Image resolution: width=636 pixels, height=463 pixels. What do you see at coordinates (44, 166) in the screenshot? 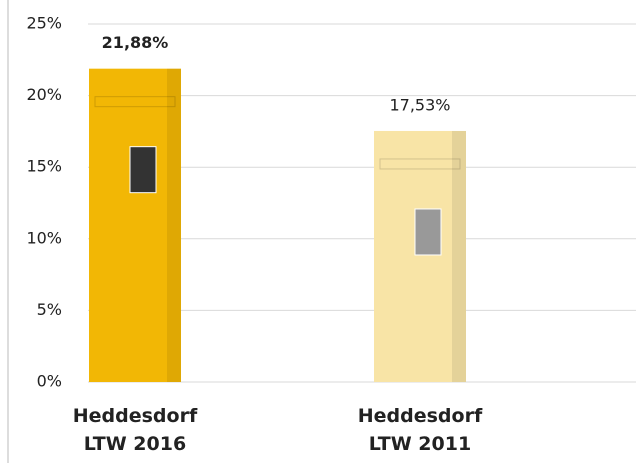
I see `y-tick-label: 15%` at bounding box center [44, 166].